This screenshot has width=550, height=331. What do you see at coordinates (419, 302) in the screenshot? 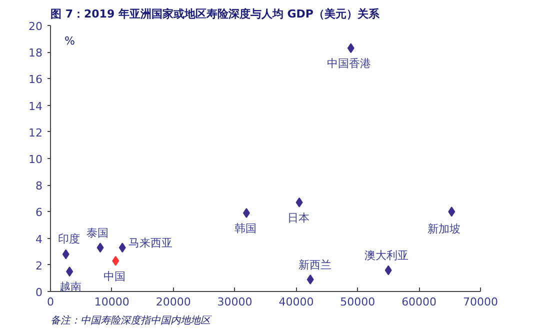
I see `x-tick-label: 60000` at bounding box center [419, 302].